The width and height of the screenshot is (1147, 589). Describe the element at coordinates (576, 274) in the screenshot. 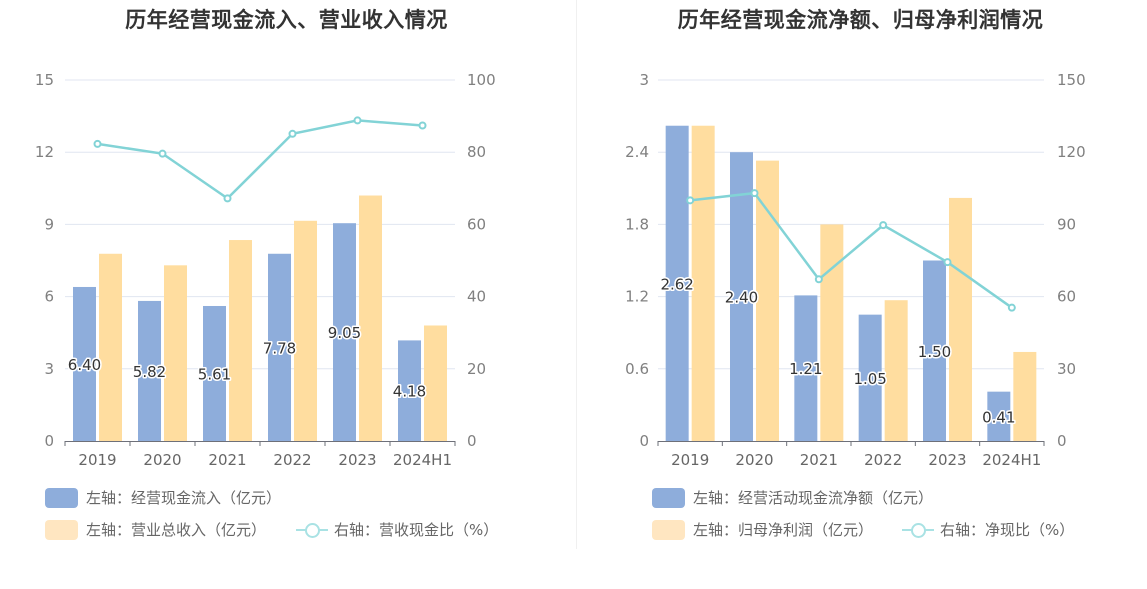

I see `panel-divider` at that location.